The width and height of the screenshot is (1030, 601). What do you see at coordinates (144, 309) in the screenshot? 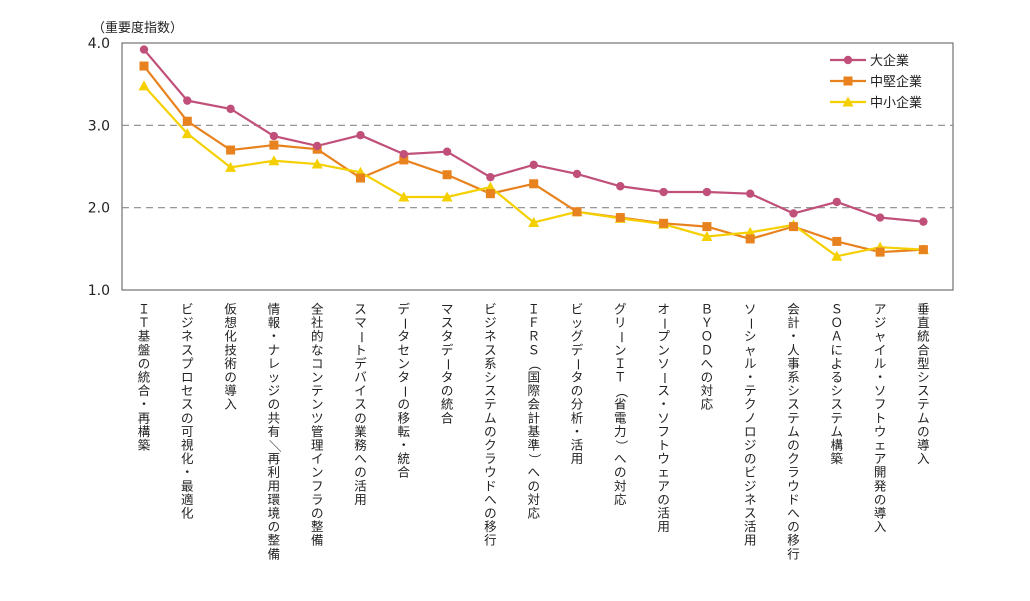
I see `svg-text: Ｉ` at bounding box center [144, 309].